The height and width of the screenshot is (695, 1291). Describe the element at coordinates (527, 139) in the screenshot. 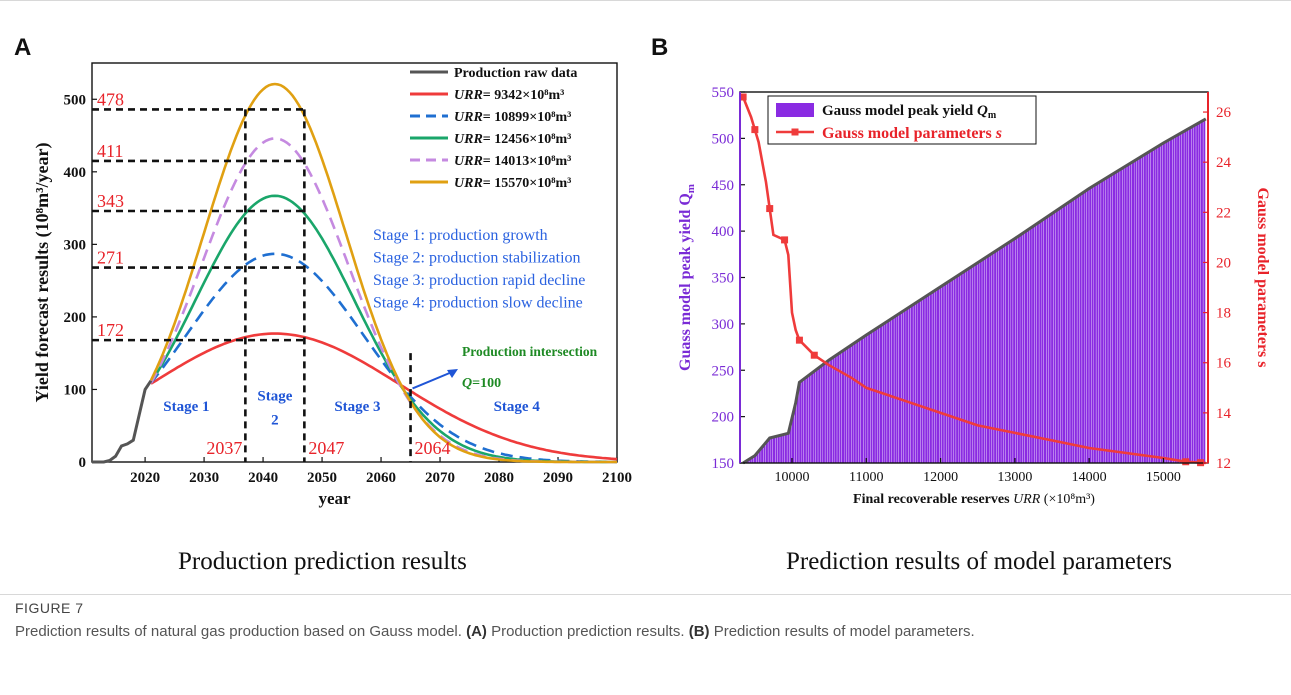

I see `legend-urr-value: = 12456×10⁸m³` at that location.